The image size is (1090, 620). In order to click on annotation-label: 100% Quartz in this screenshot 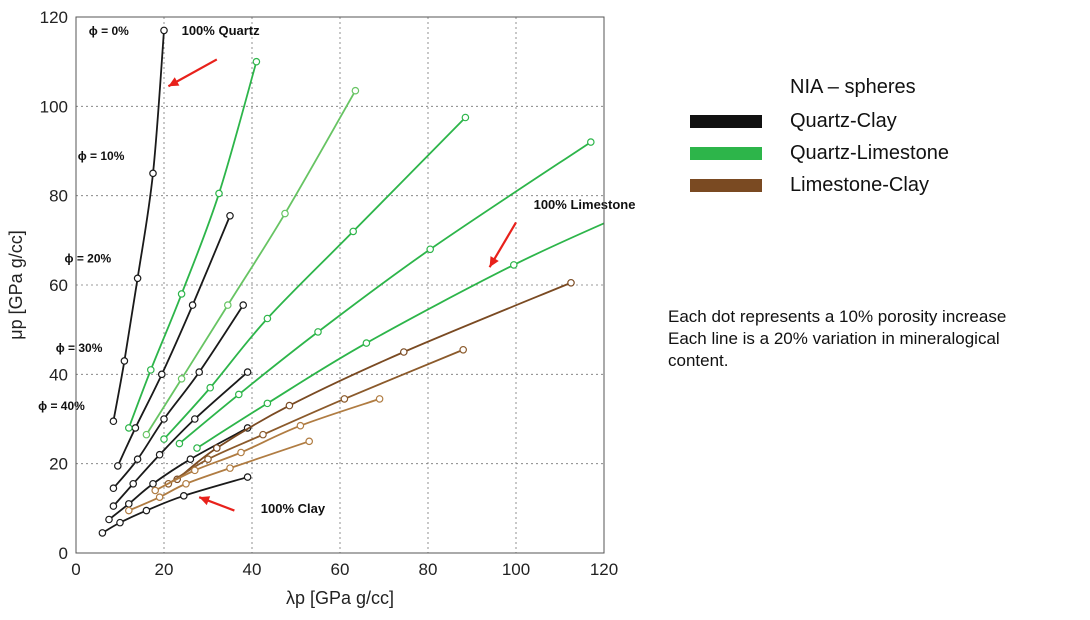, I will do `click(221, 30)`.